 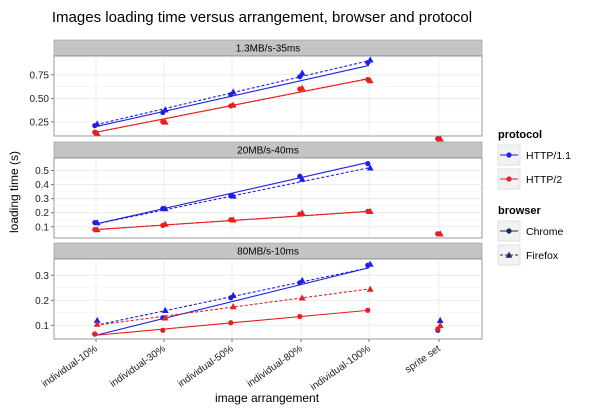 I want to click on panel-strip-label: 80MB/s-10ms, so click(x=268, y=252).